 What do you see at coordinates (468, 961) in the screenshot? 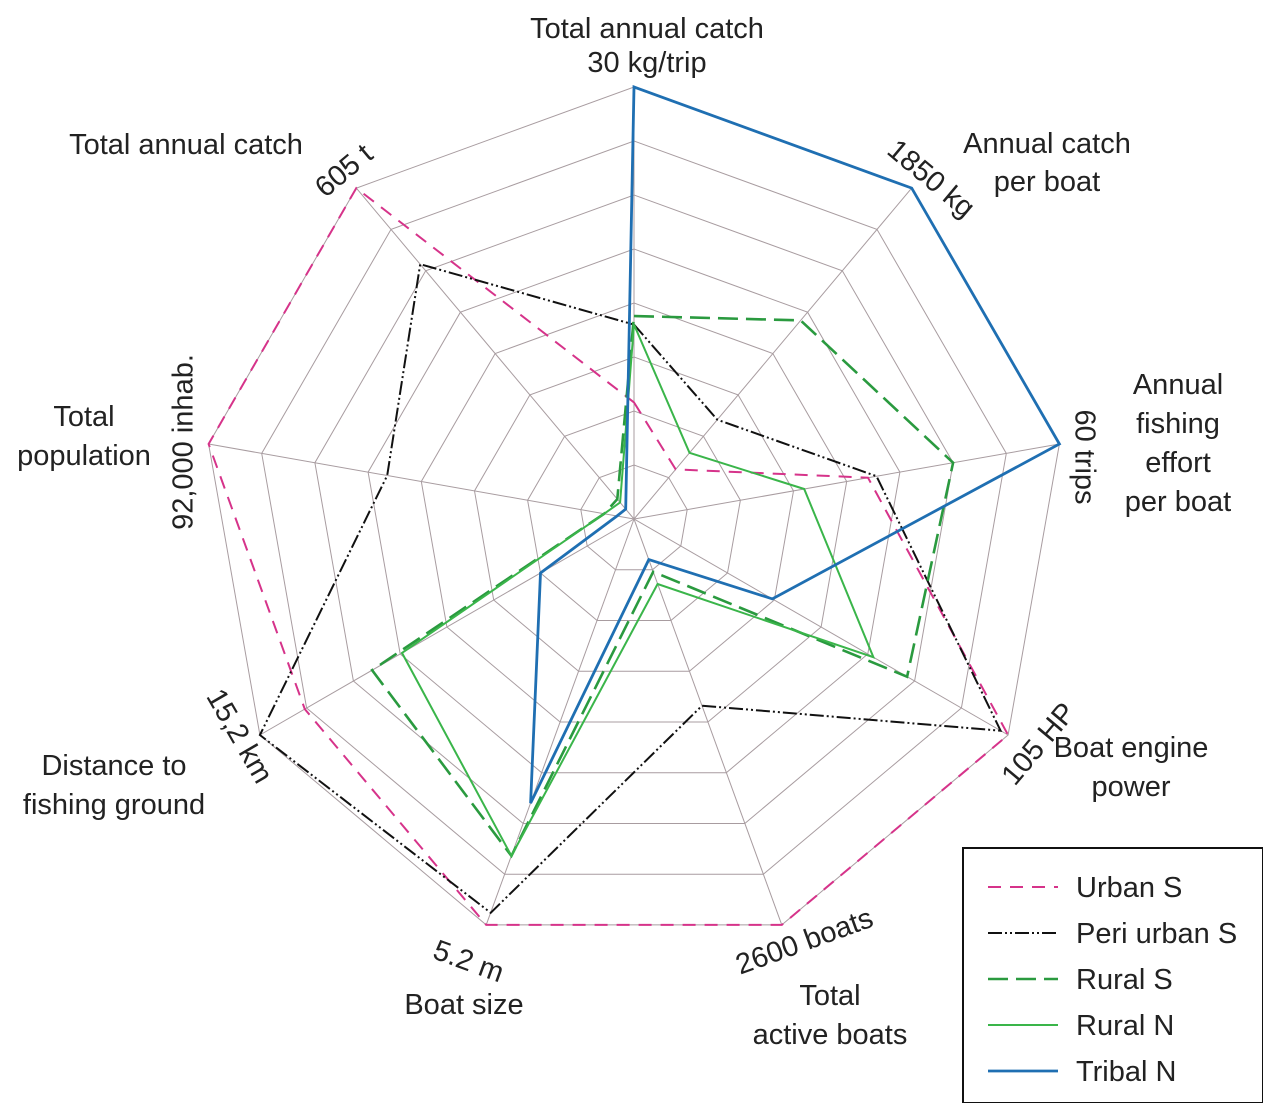
I see `axis-max-label: 5.2 m` at bounding box center [468, 961].